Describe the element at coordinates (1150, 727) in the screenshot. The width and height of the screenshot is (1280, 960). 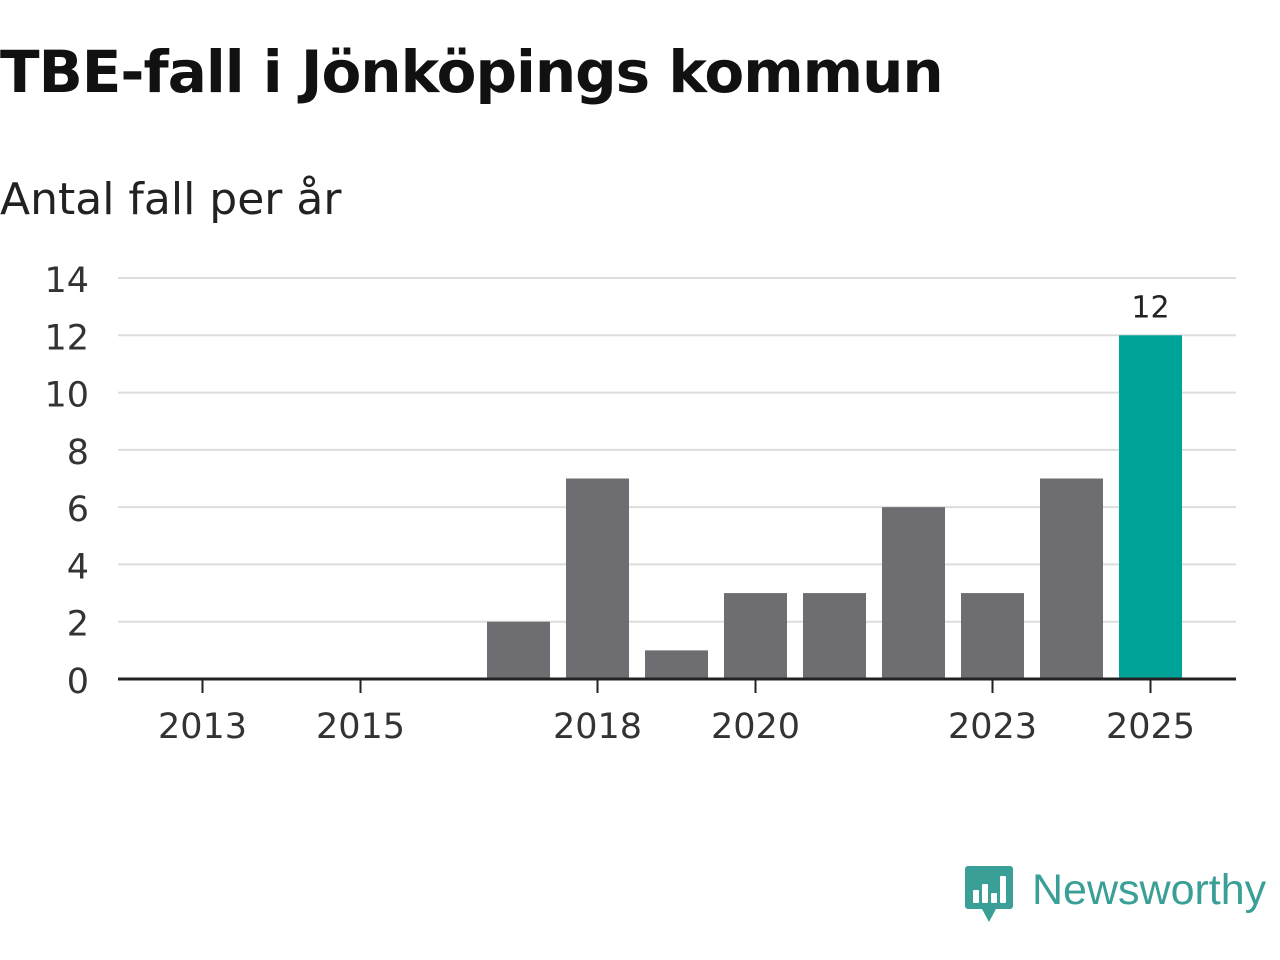
I see `x-tick-label-2025: 2025` at that location.